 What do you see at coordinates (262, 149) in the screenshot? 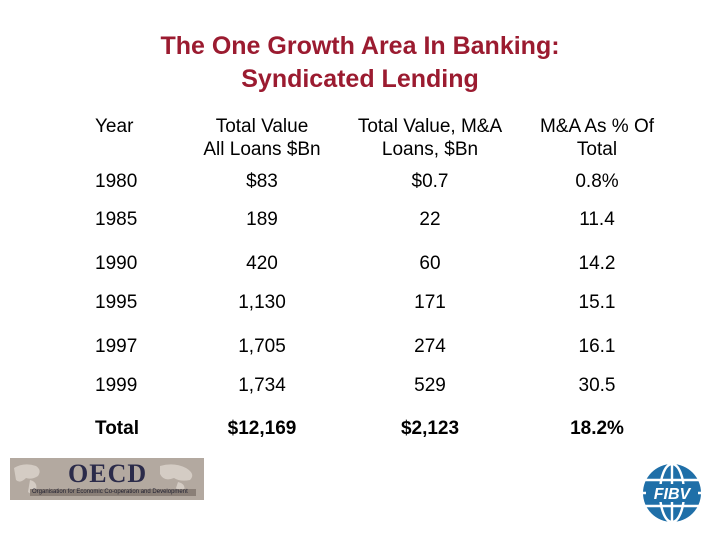
I see `header-total-value-line2: All Loans $Bn` at bounding box center [262, 149].